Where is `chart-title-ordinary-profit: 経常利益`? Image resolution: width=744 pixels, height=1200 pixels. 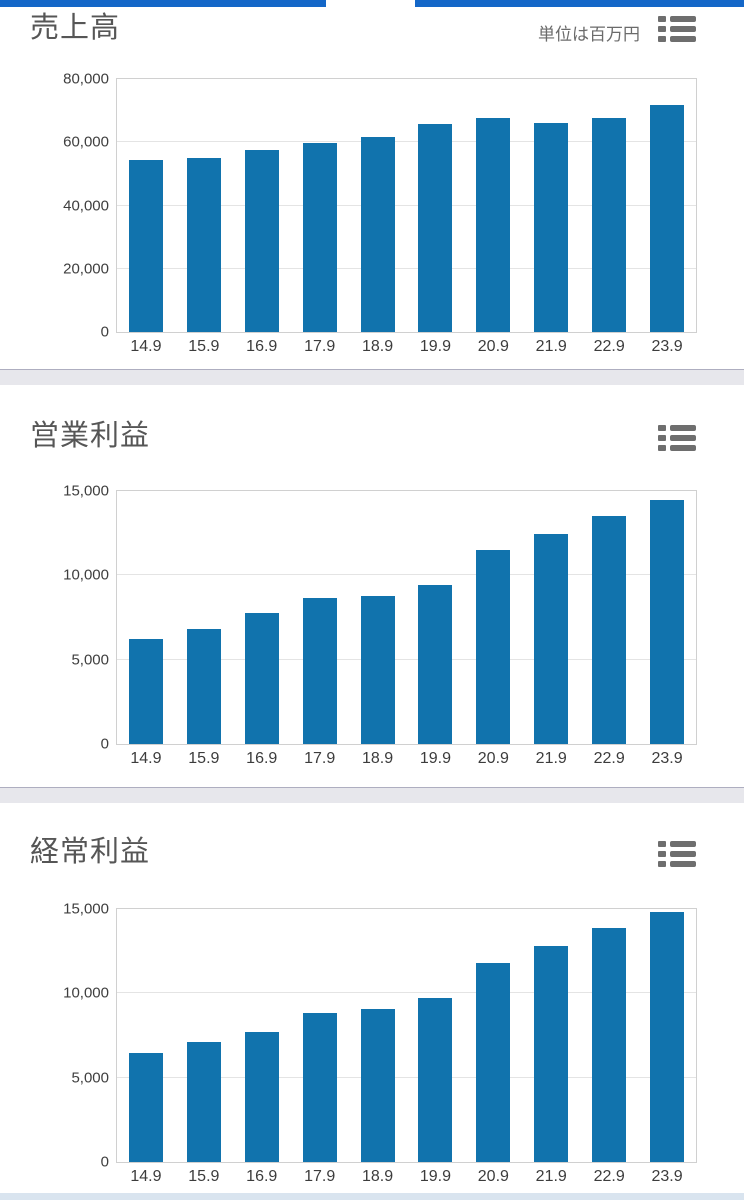
chart-title-ordinary-profit: 経常利益 is located at coordinates (90, 852).